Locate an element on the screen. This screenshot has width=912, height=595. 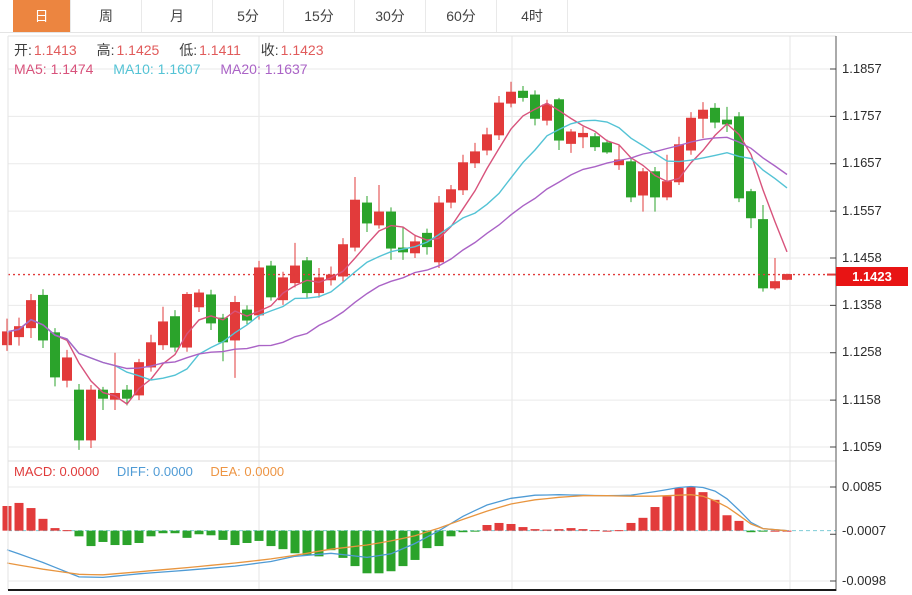
price-tick: 1.1059 is located at coordinates (862, 446).